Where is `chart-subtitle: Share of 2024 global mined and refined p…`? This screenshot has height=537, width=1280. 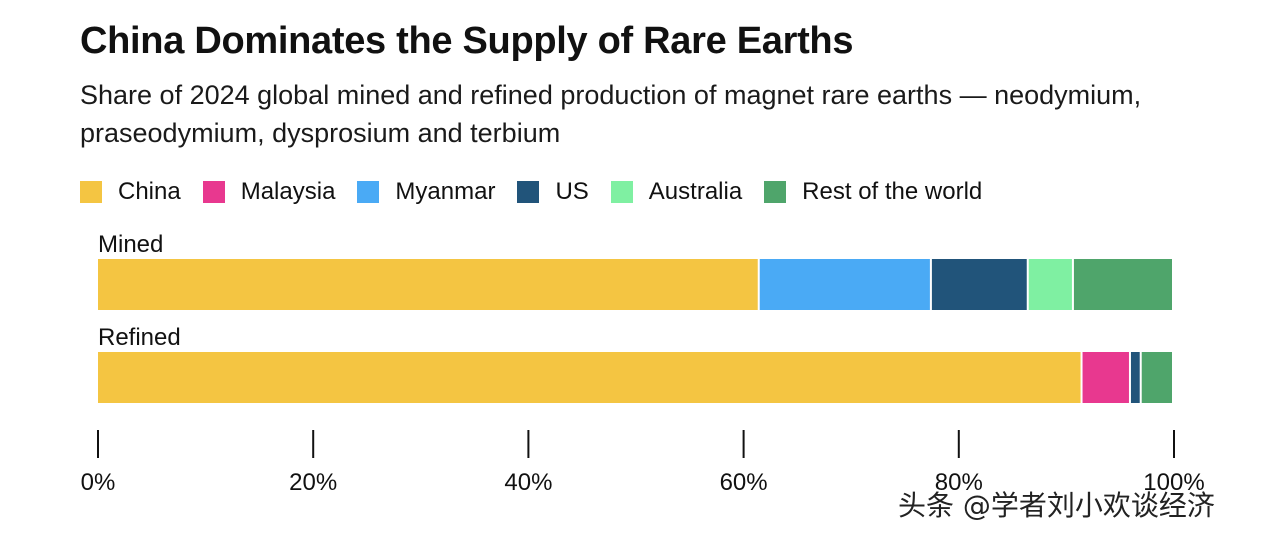
chart-subtitle: Share of 2024 global mined and refined p… is located at coordinates (611, 114).